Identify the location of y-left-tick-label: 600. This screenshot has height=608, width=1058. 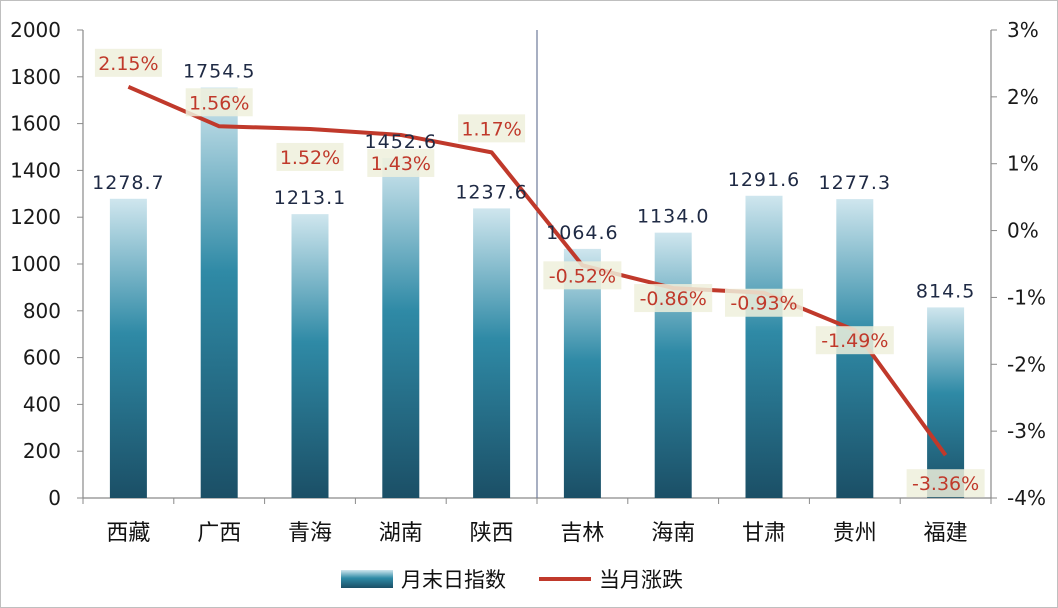
(42, 358).